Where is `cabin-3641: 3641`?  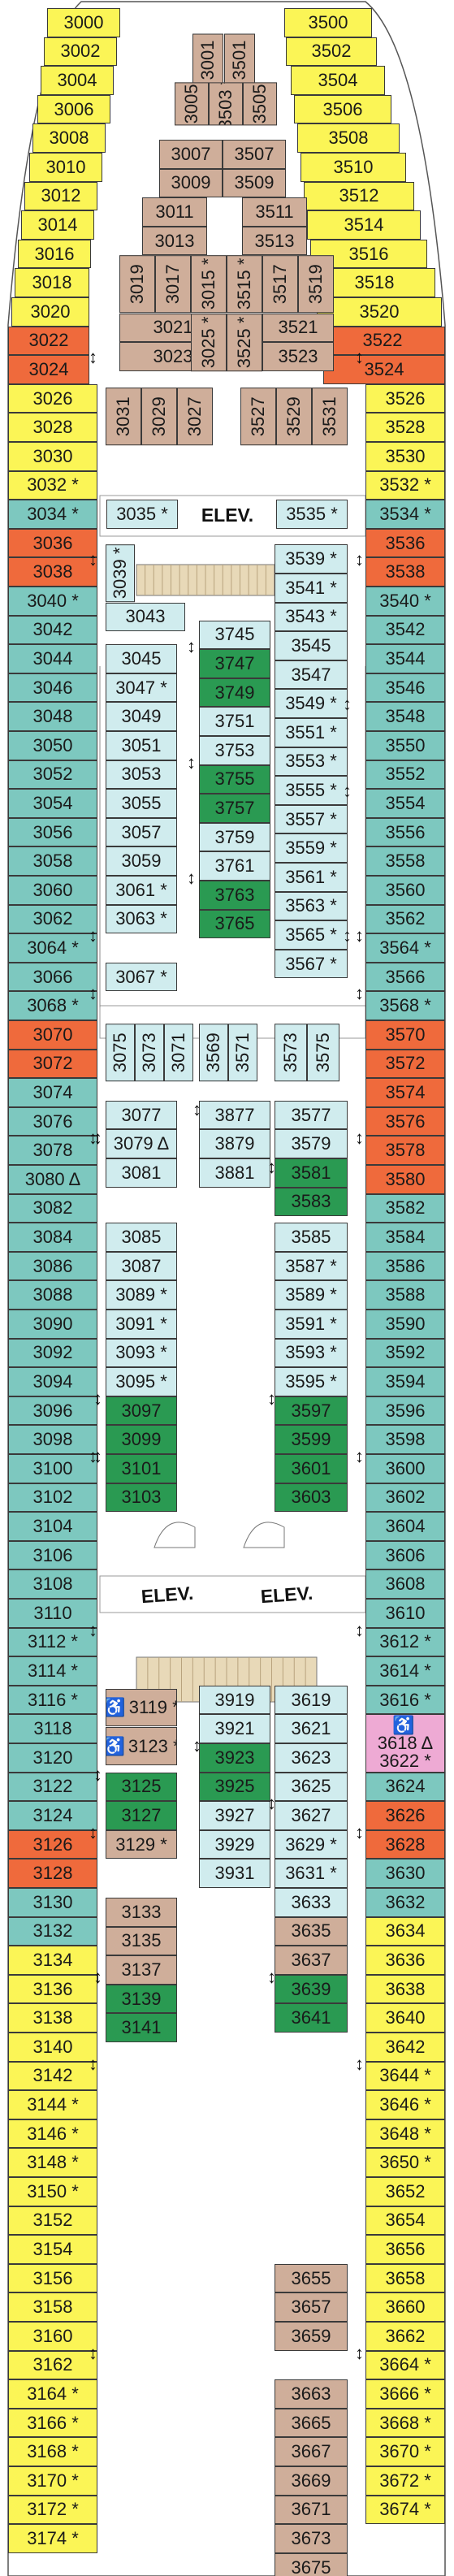 cabin-3641: 3641 is located at coordinates (311, 2018).